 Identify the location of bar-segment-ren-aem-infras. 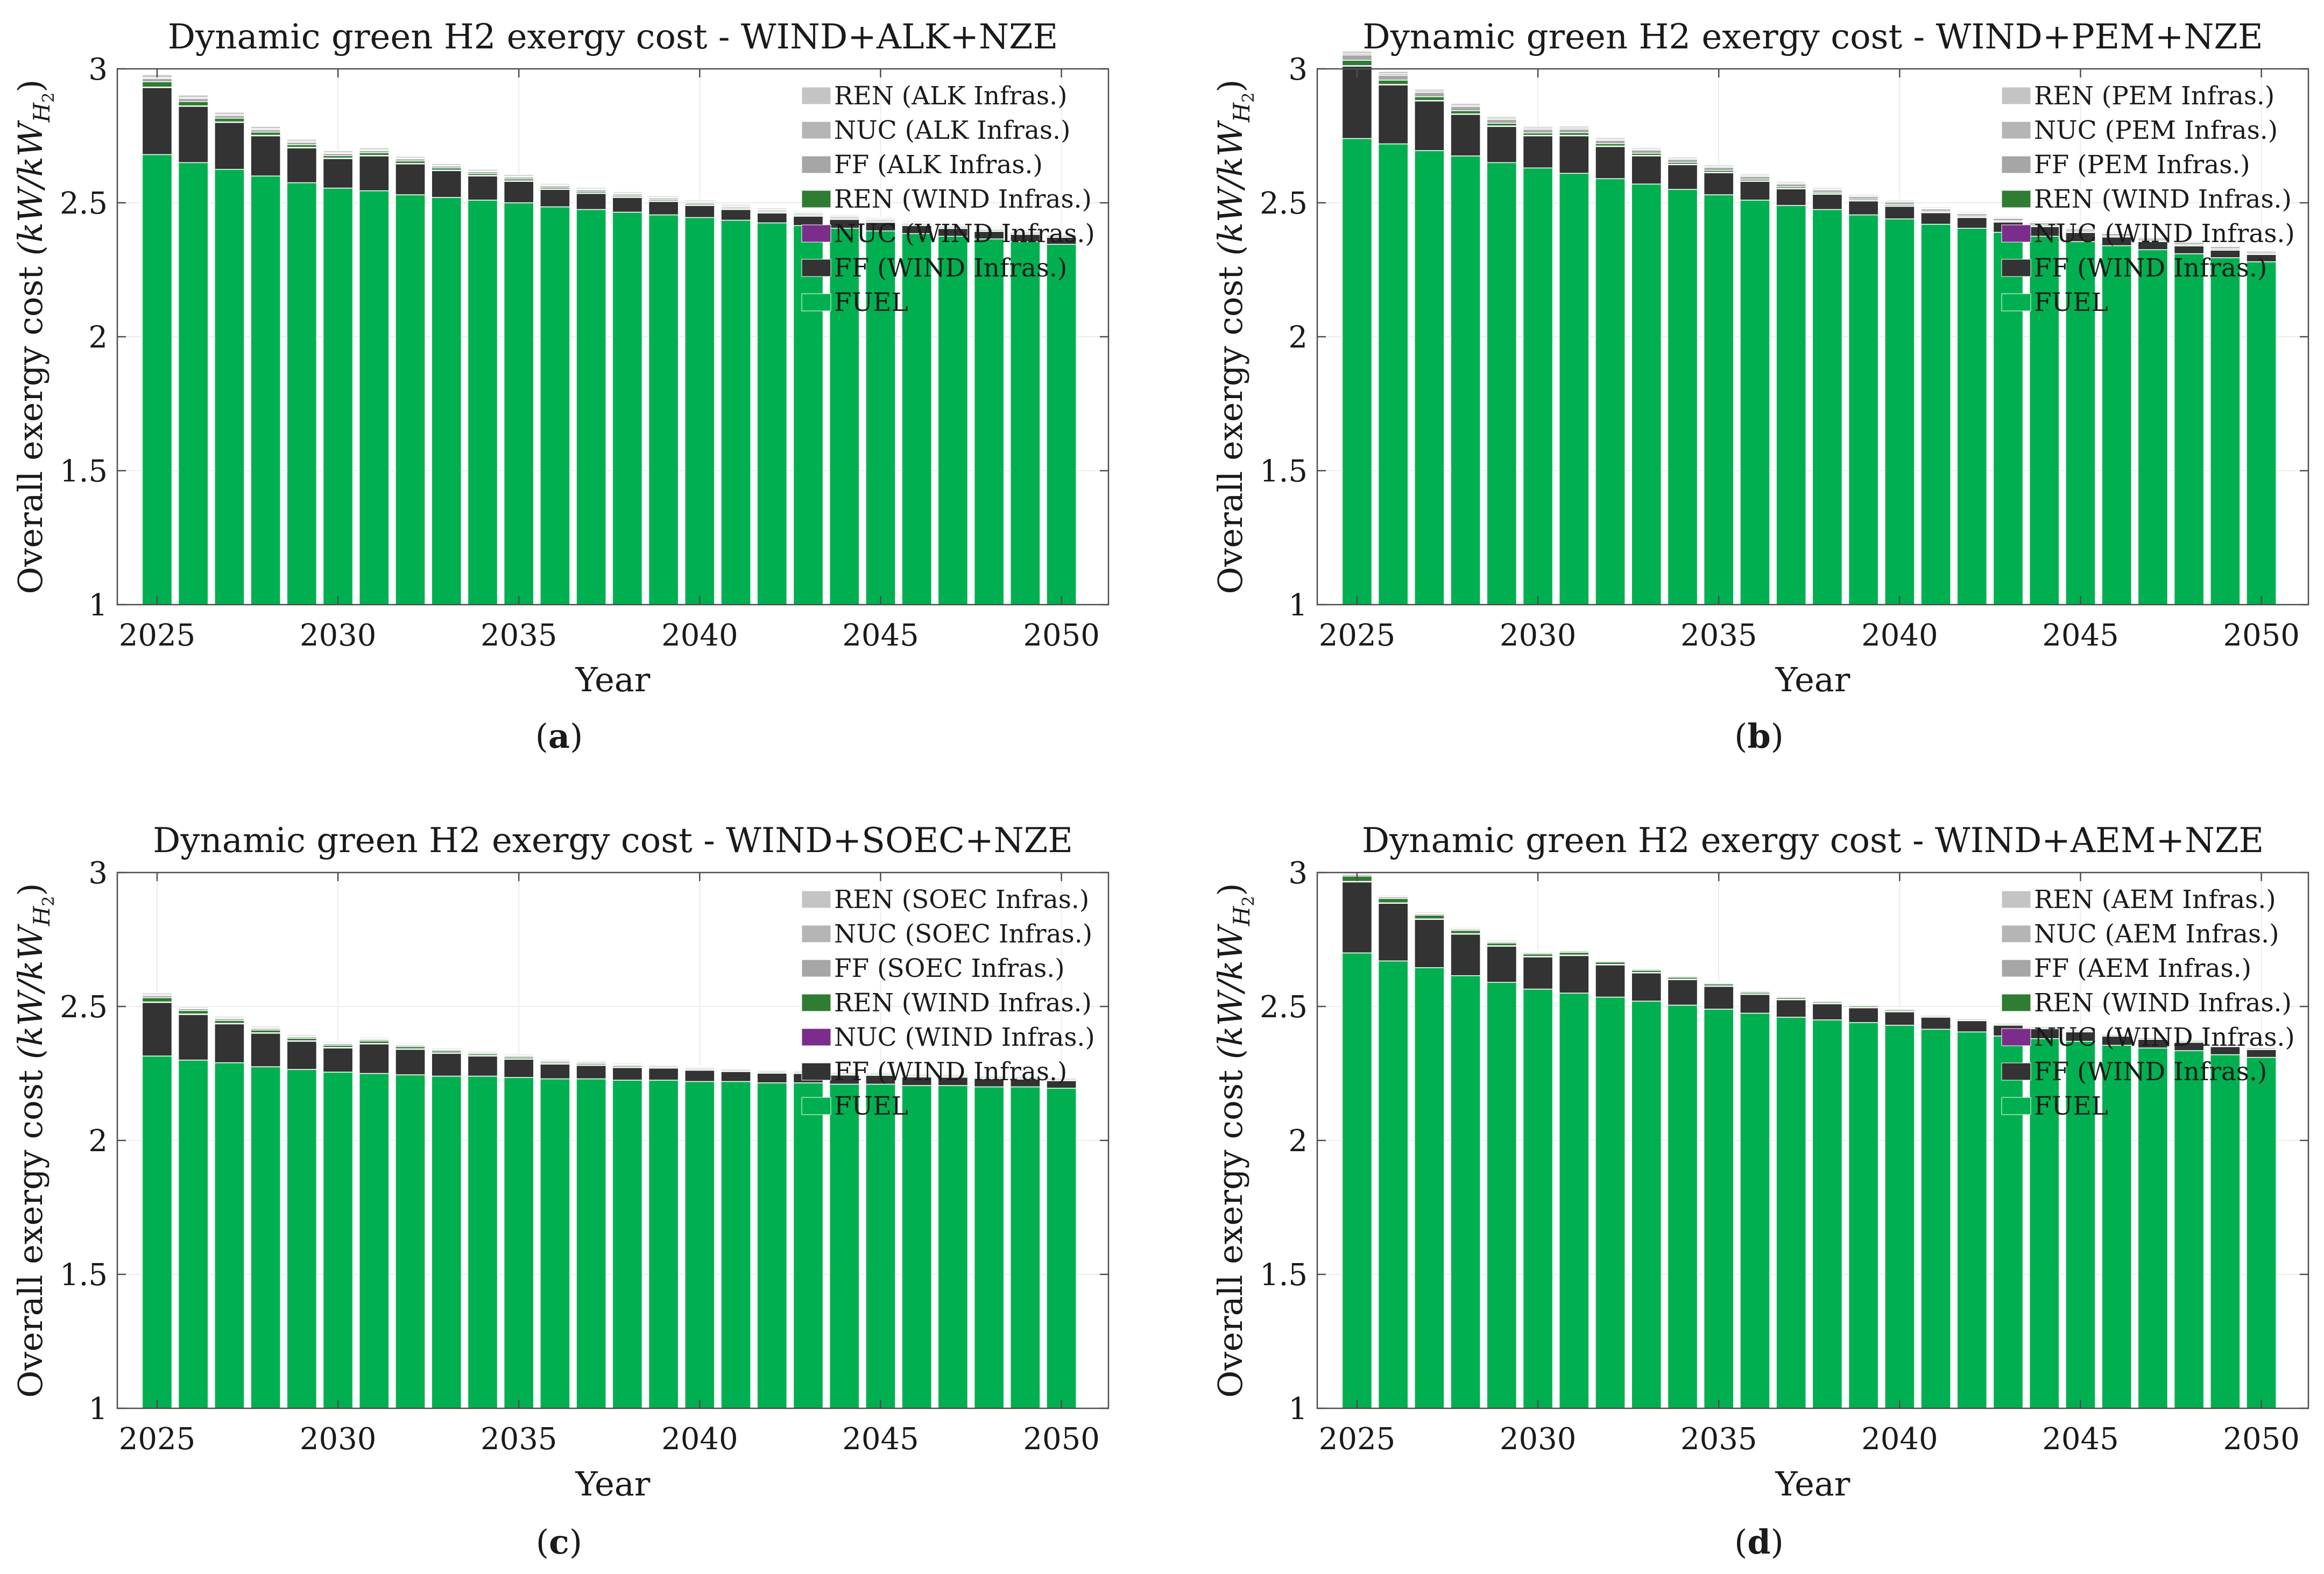
(2116, 1033).